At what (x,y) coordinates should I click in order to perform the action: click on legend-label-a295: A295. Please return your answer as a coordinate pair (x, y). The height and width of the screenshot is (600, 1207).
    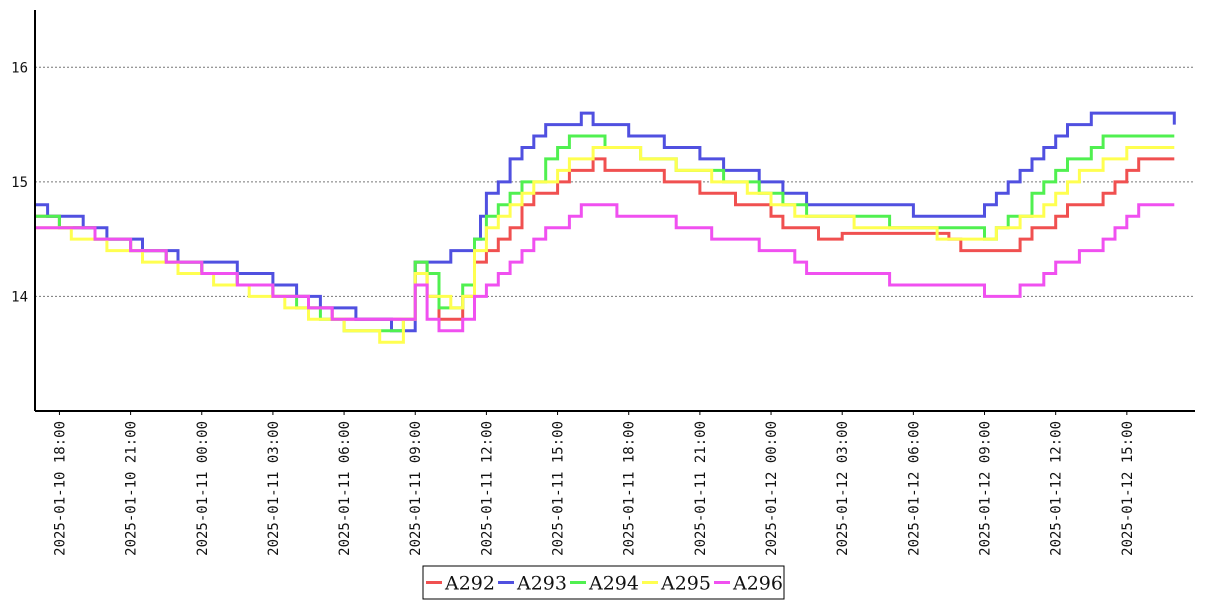
    Looking at the image, I should click on (685, 584).